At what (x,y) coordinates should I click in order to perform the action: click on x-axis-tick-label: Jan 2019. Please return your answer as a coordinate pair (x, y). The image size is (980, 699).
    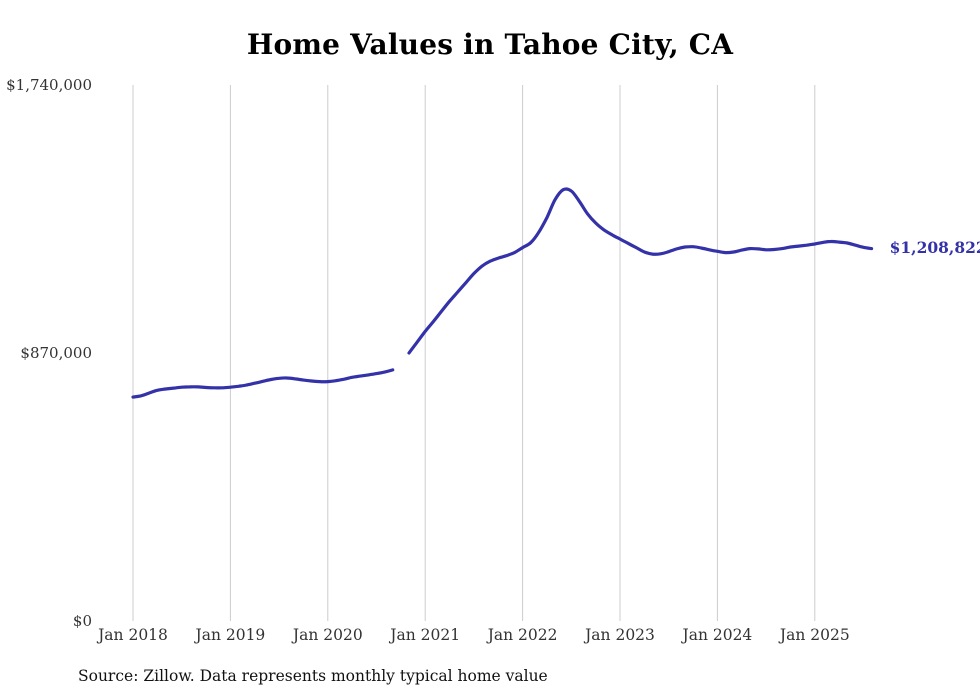
    Looking at the image, I should click on (230, 635).